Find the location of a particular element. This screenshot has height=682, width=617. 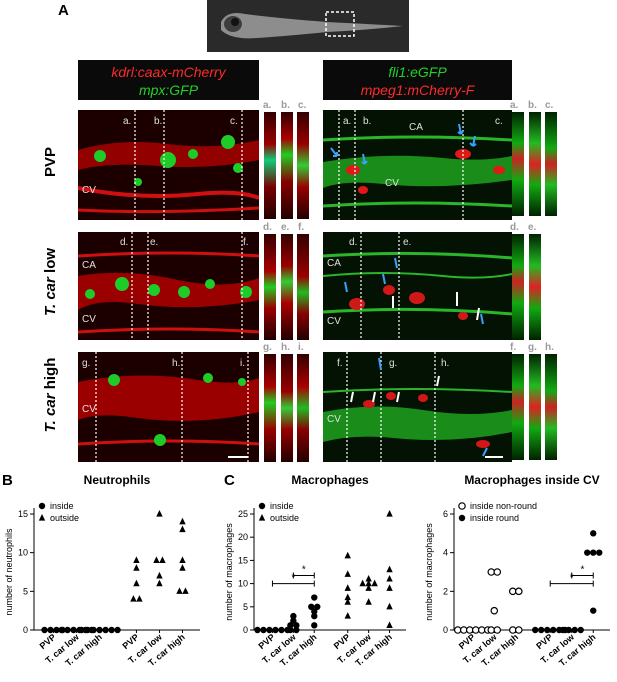

right-slice-labels-row1: a. b. c. is located at coordinates (532, 105).